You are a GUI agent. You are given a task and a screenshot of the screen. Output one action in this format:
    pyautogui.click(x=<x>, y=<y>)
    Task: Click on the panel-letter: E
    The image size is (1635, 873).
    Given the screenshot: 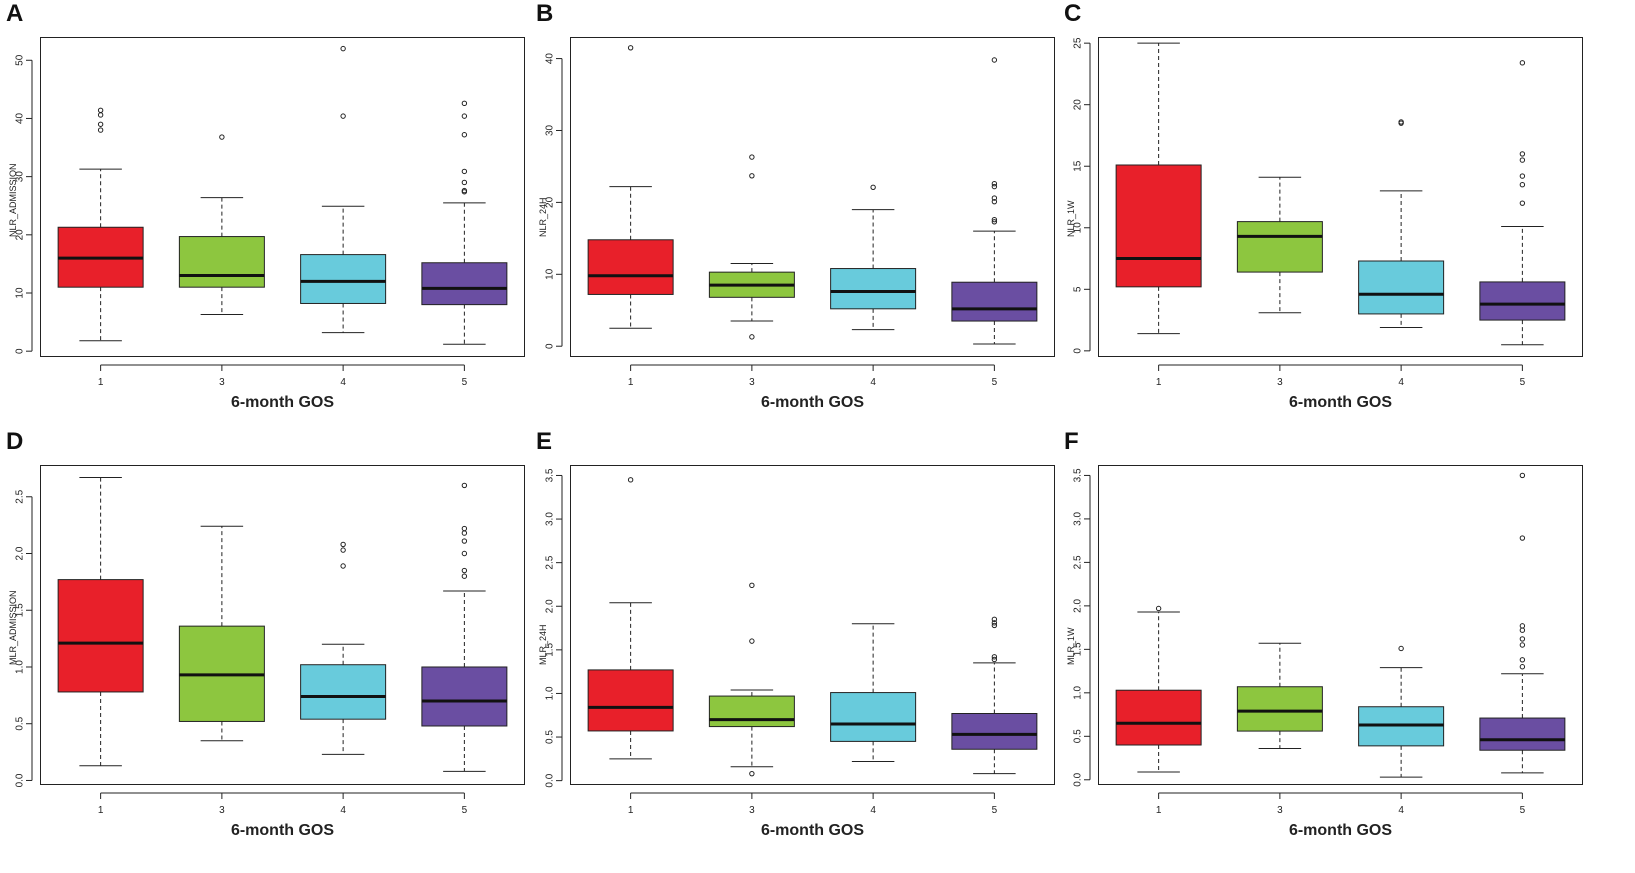 What is the action you would take?
    pyautogui.click(x=544, y=441)
    